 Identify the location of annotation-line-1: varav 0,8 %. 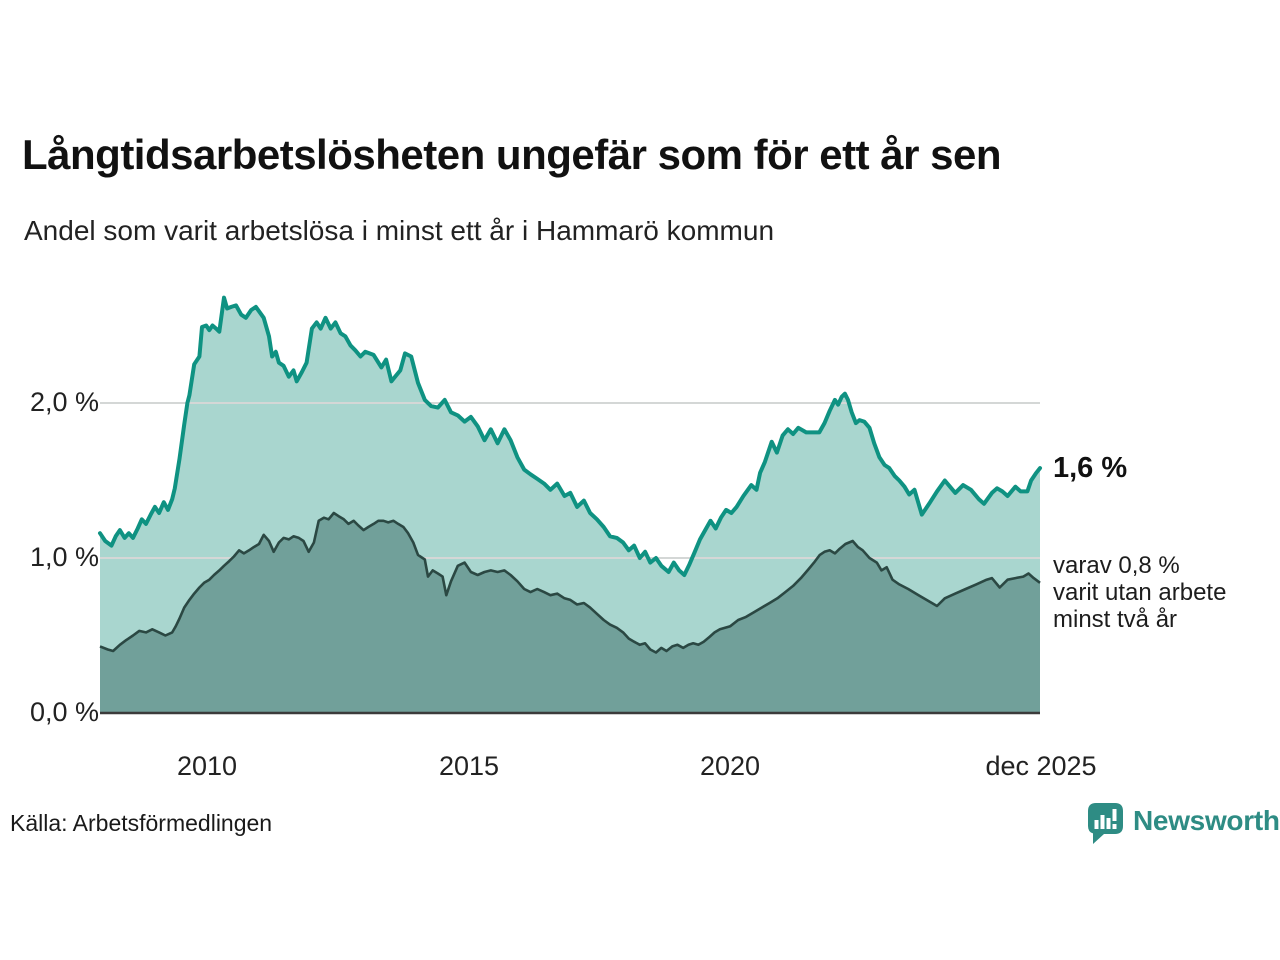
(1116, 565).